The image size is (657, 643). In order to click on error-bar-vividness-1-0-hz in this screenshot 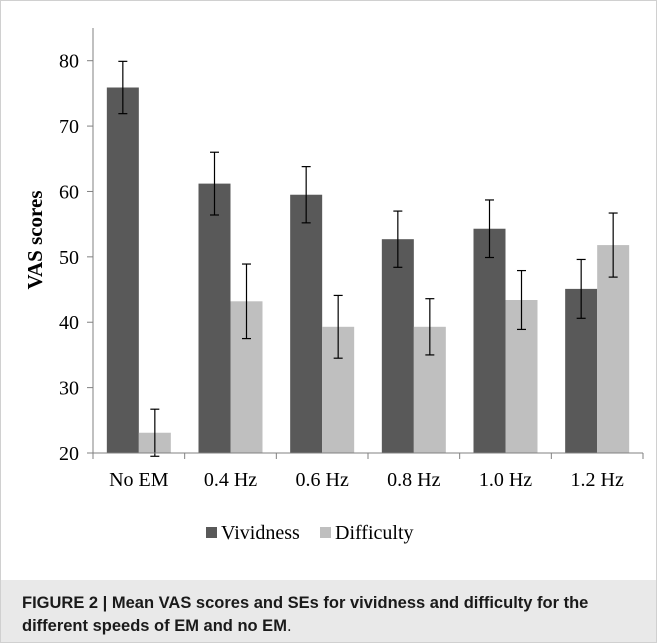, I will do `click(489, 229)`.